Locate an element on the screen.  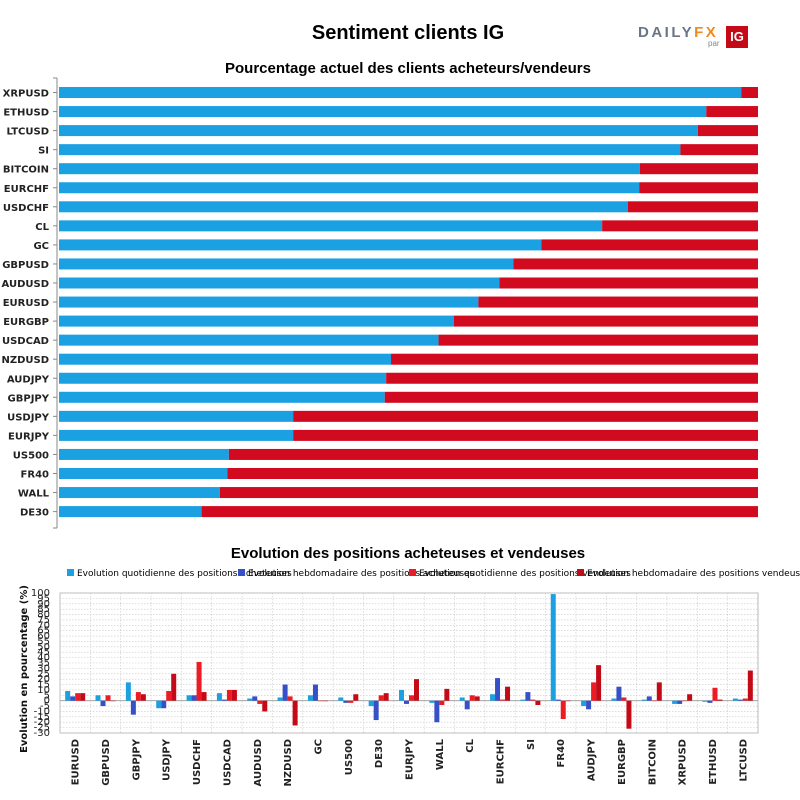
y-tick-label: 65 is located at coordinates (43, 631).